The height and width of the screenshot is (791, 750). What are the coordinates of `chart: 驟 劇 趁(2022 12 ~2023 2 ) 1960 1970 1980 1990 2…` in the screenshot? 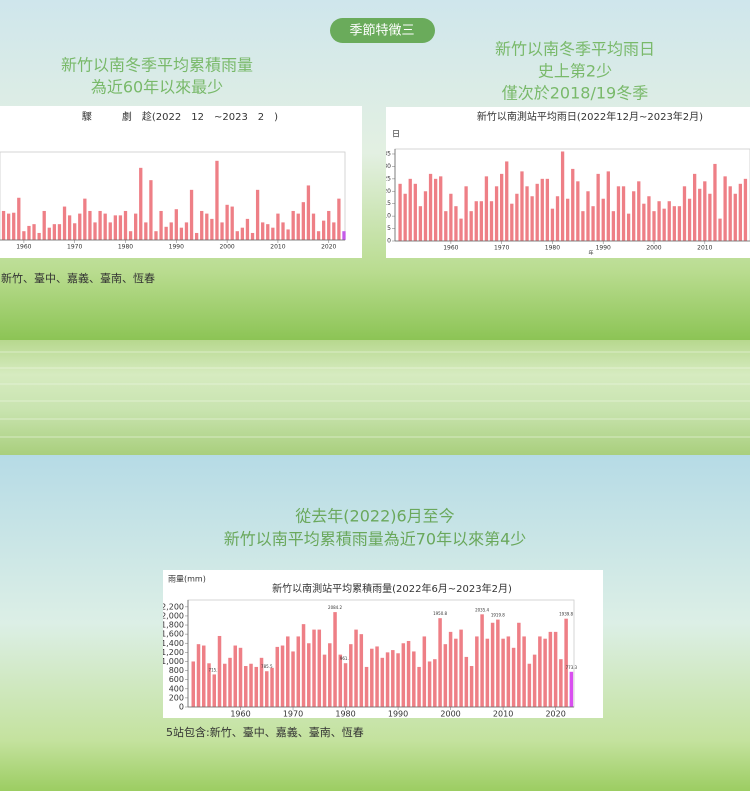 It's located at (181, 182).